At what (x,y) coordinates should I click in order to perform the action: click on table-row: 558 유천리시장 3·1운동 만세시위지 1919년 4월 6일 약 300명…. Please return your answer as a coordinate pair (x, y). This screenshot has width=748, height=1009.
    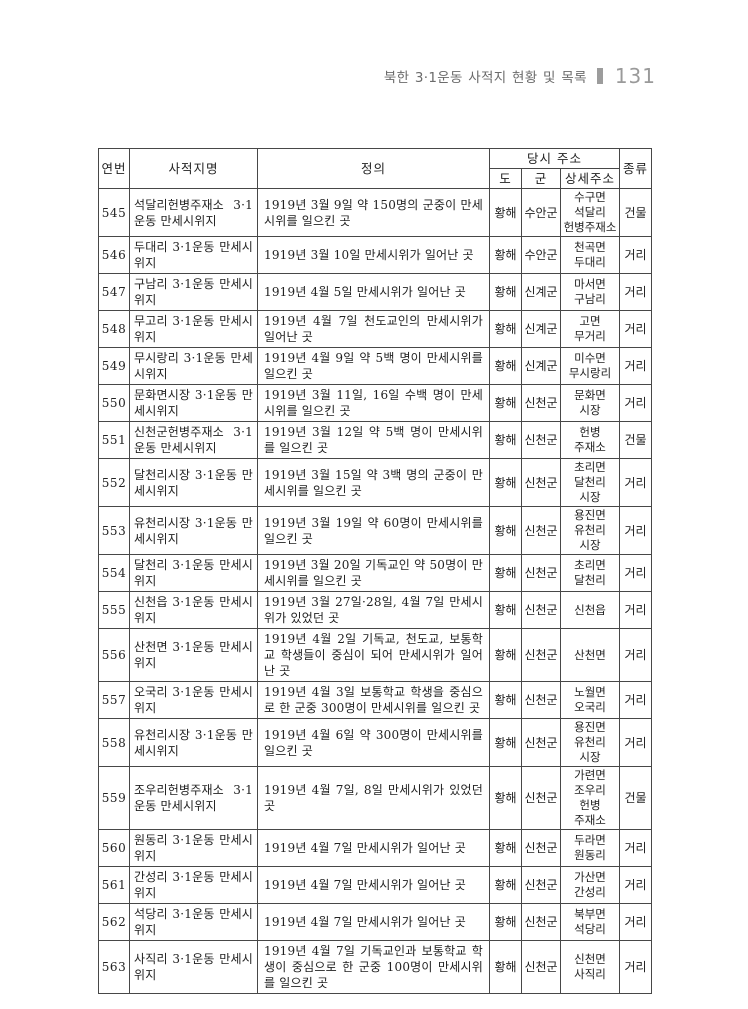
    Looking at the image, I should click on (375, 742).